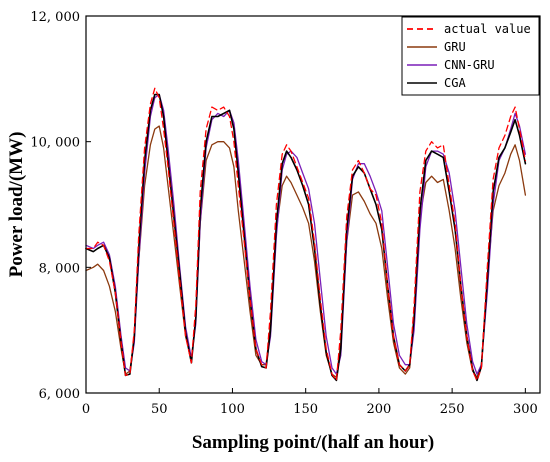 The image size is (550, 462). I want to click on legend-box, so click(470, 56).